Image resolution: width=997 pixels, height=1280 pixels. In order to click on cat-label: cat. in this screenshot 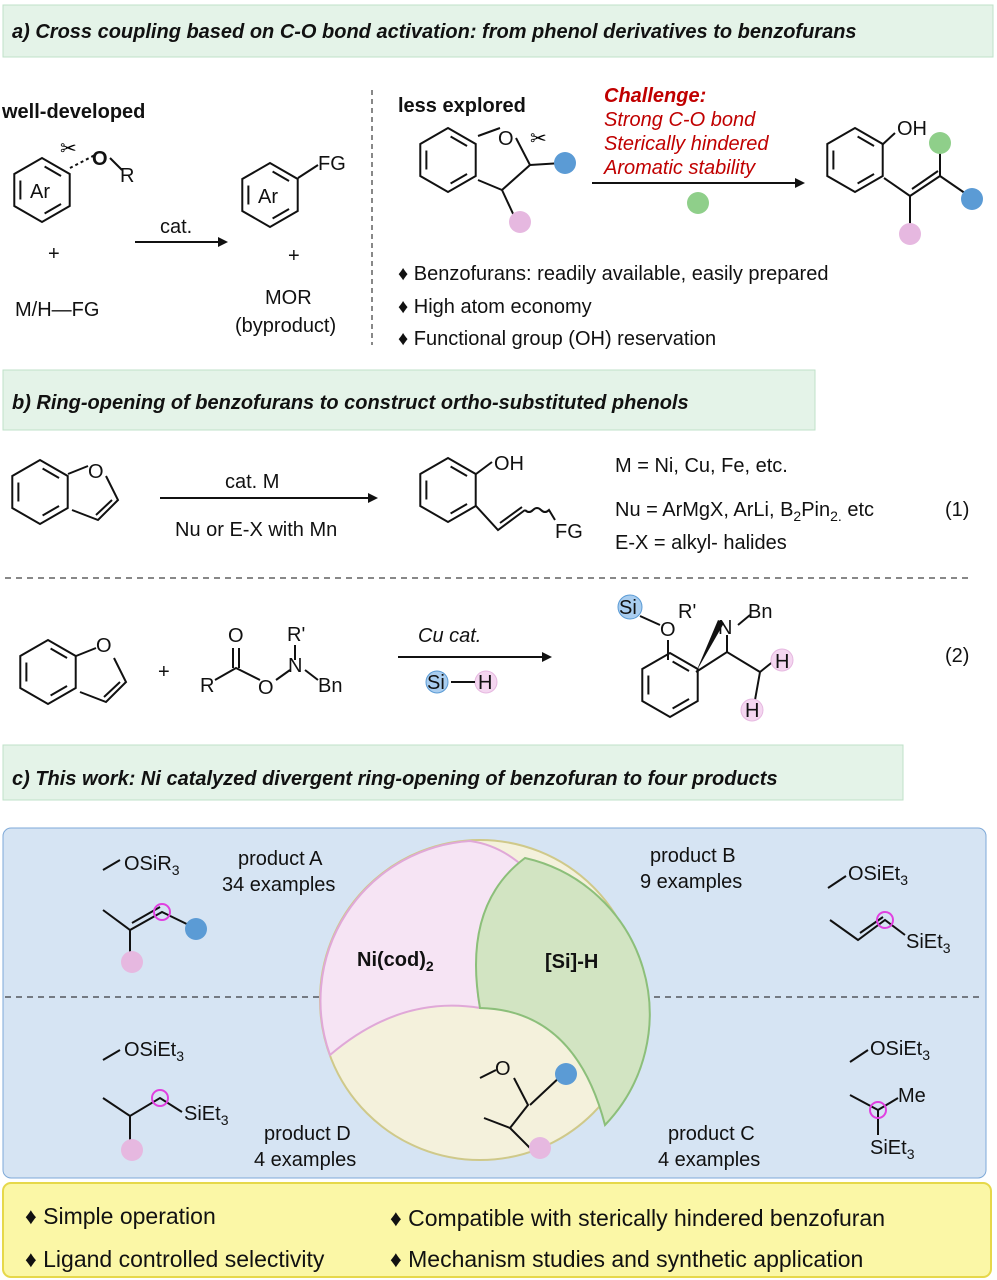, I will do `click(176, 227)`.